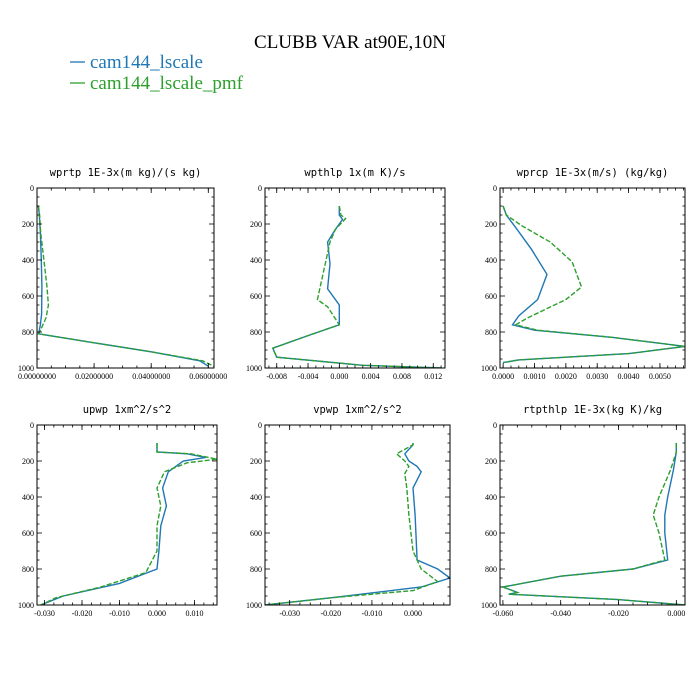 Image resolution: width=700 pixels, height=700 pixels. Describe the element at coordinates (371, 376) in the screenshot. I see `x-tick-label: 0.004` at that location.